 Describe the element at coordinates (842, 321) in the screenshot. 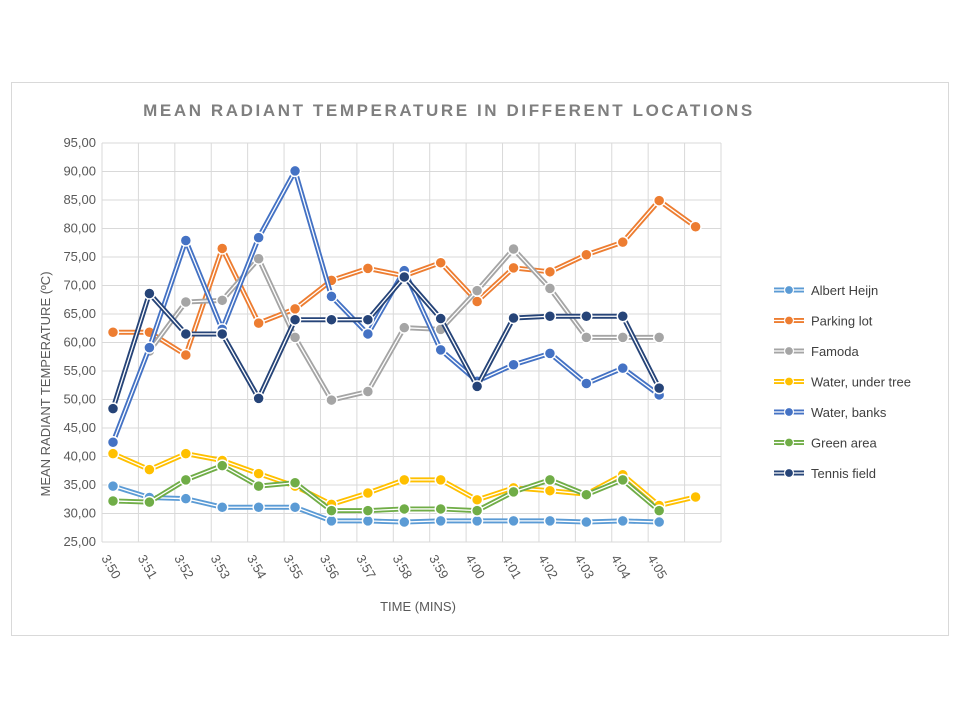

I see `legend-label: Parking lot` at that location.